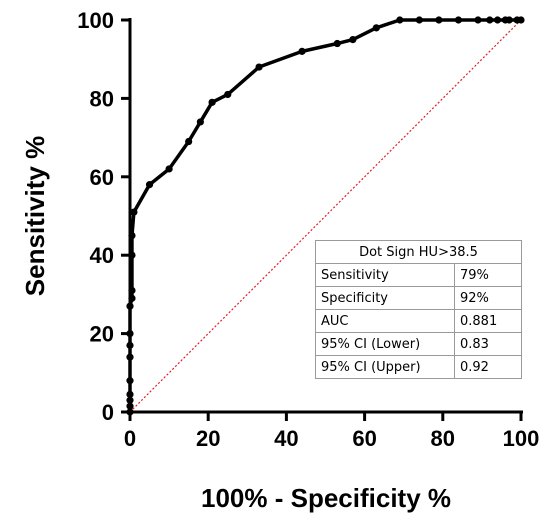  I want to click on stat-value: 0.881, so click(488, 321).